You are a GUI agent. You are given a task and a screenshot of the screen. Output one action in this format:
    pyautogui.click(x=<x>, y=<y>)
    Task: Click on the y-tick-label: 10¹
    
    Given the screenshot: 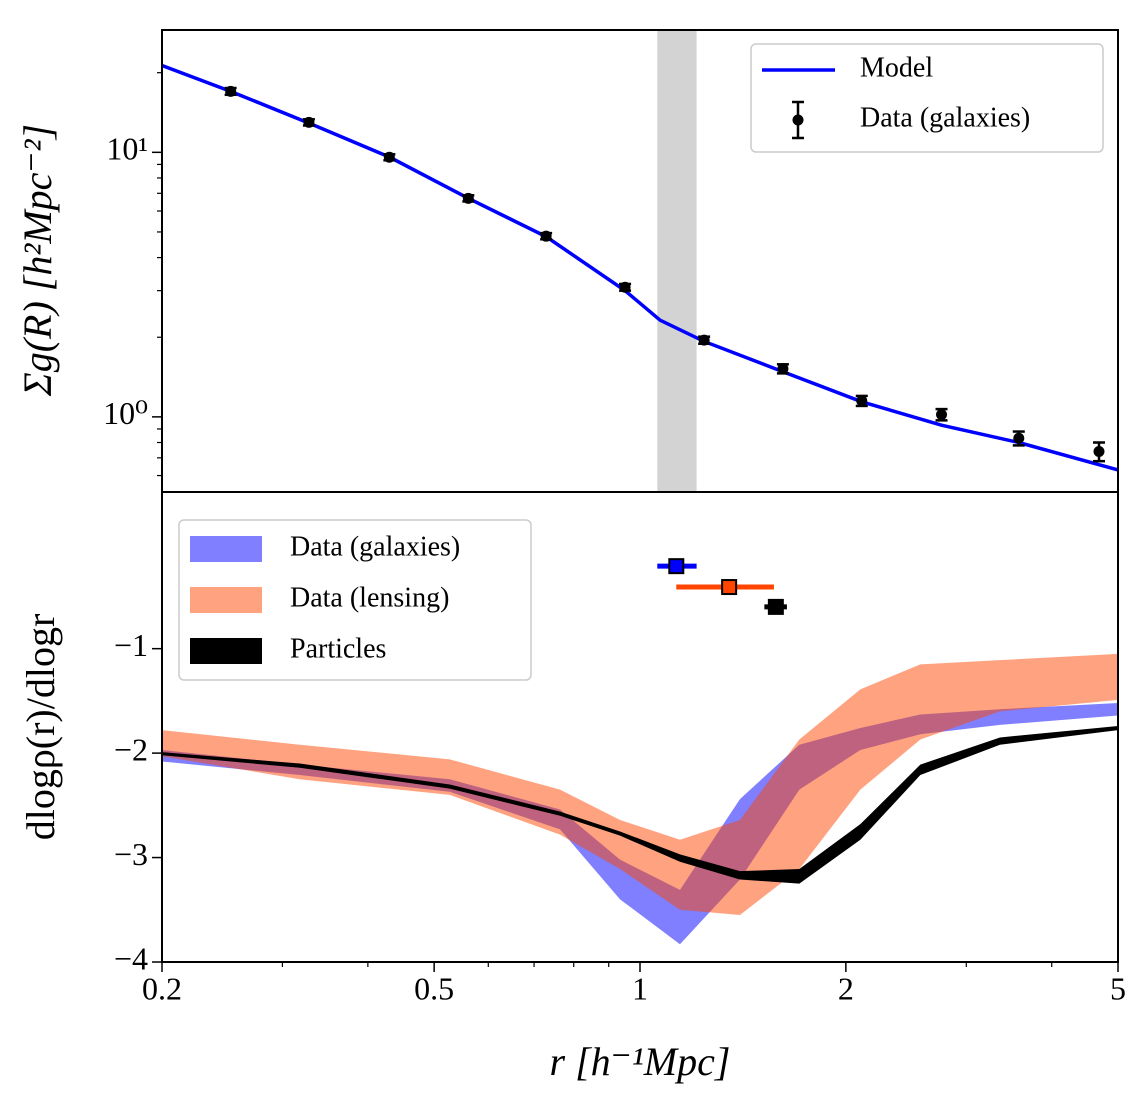 What is the action you would take?
    pyautogui.click(x=127, y=149)
    